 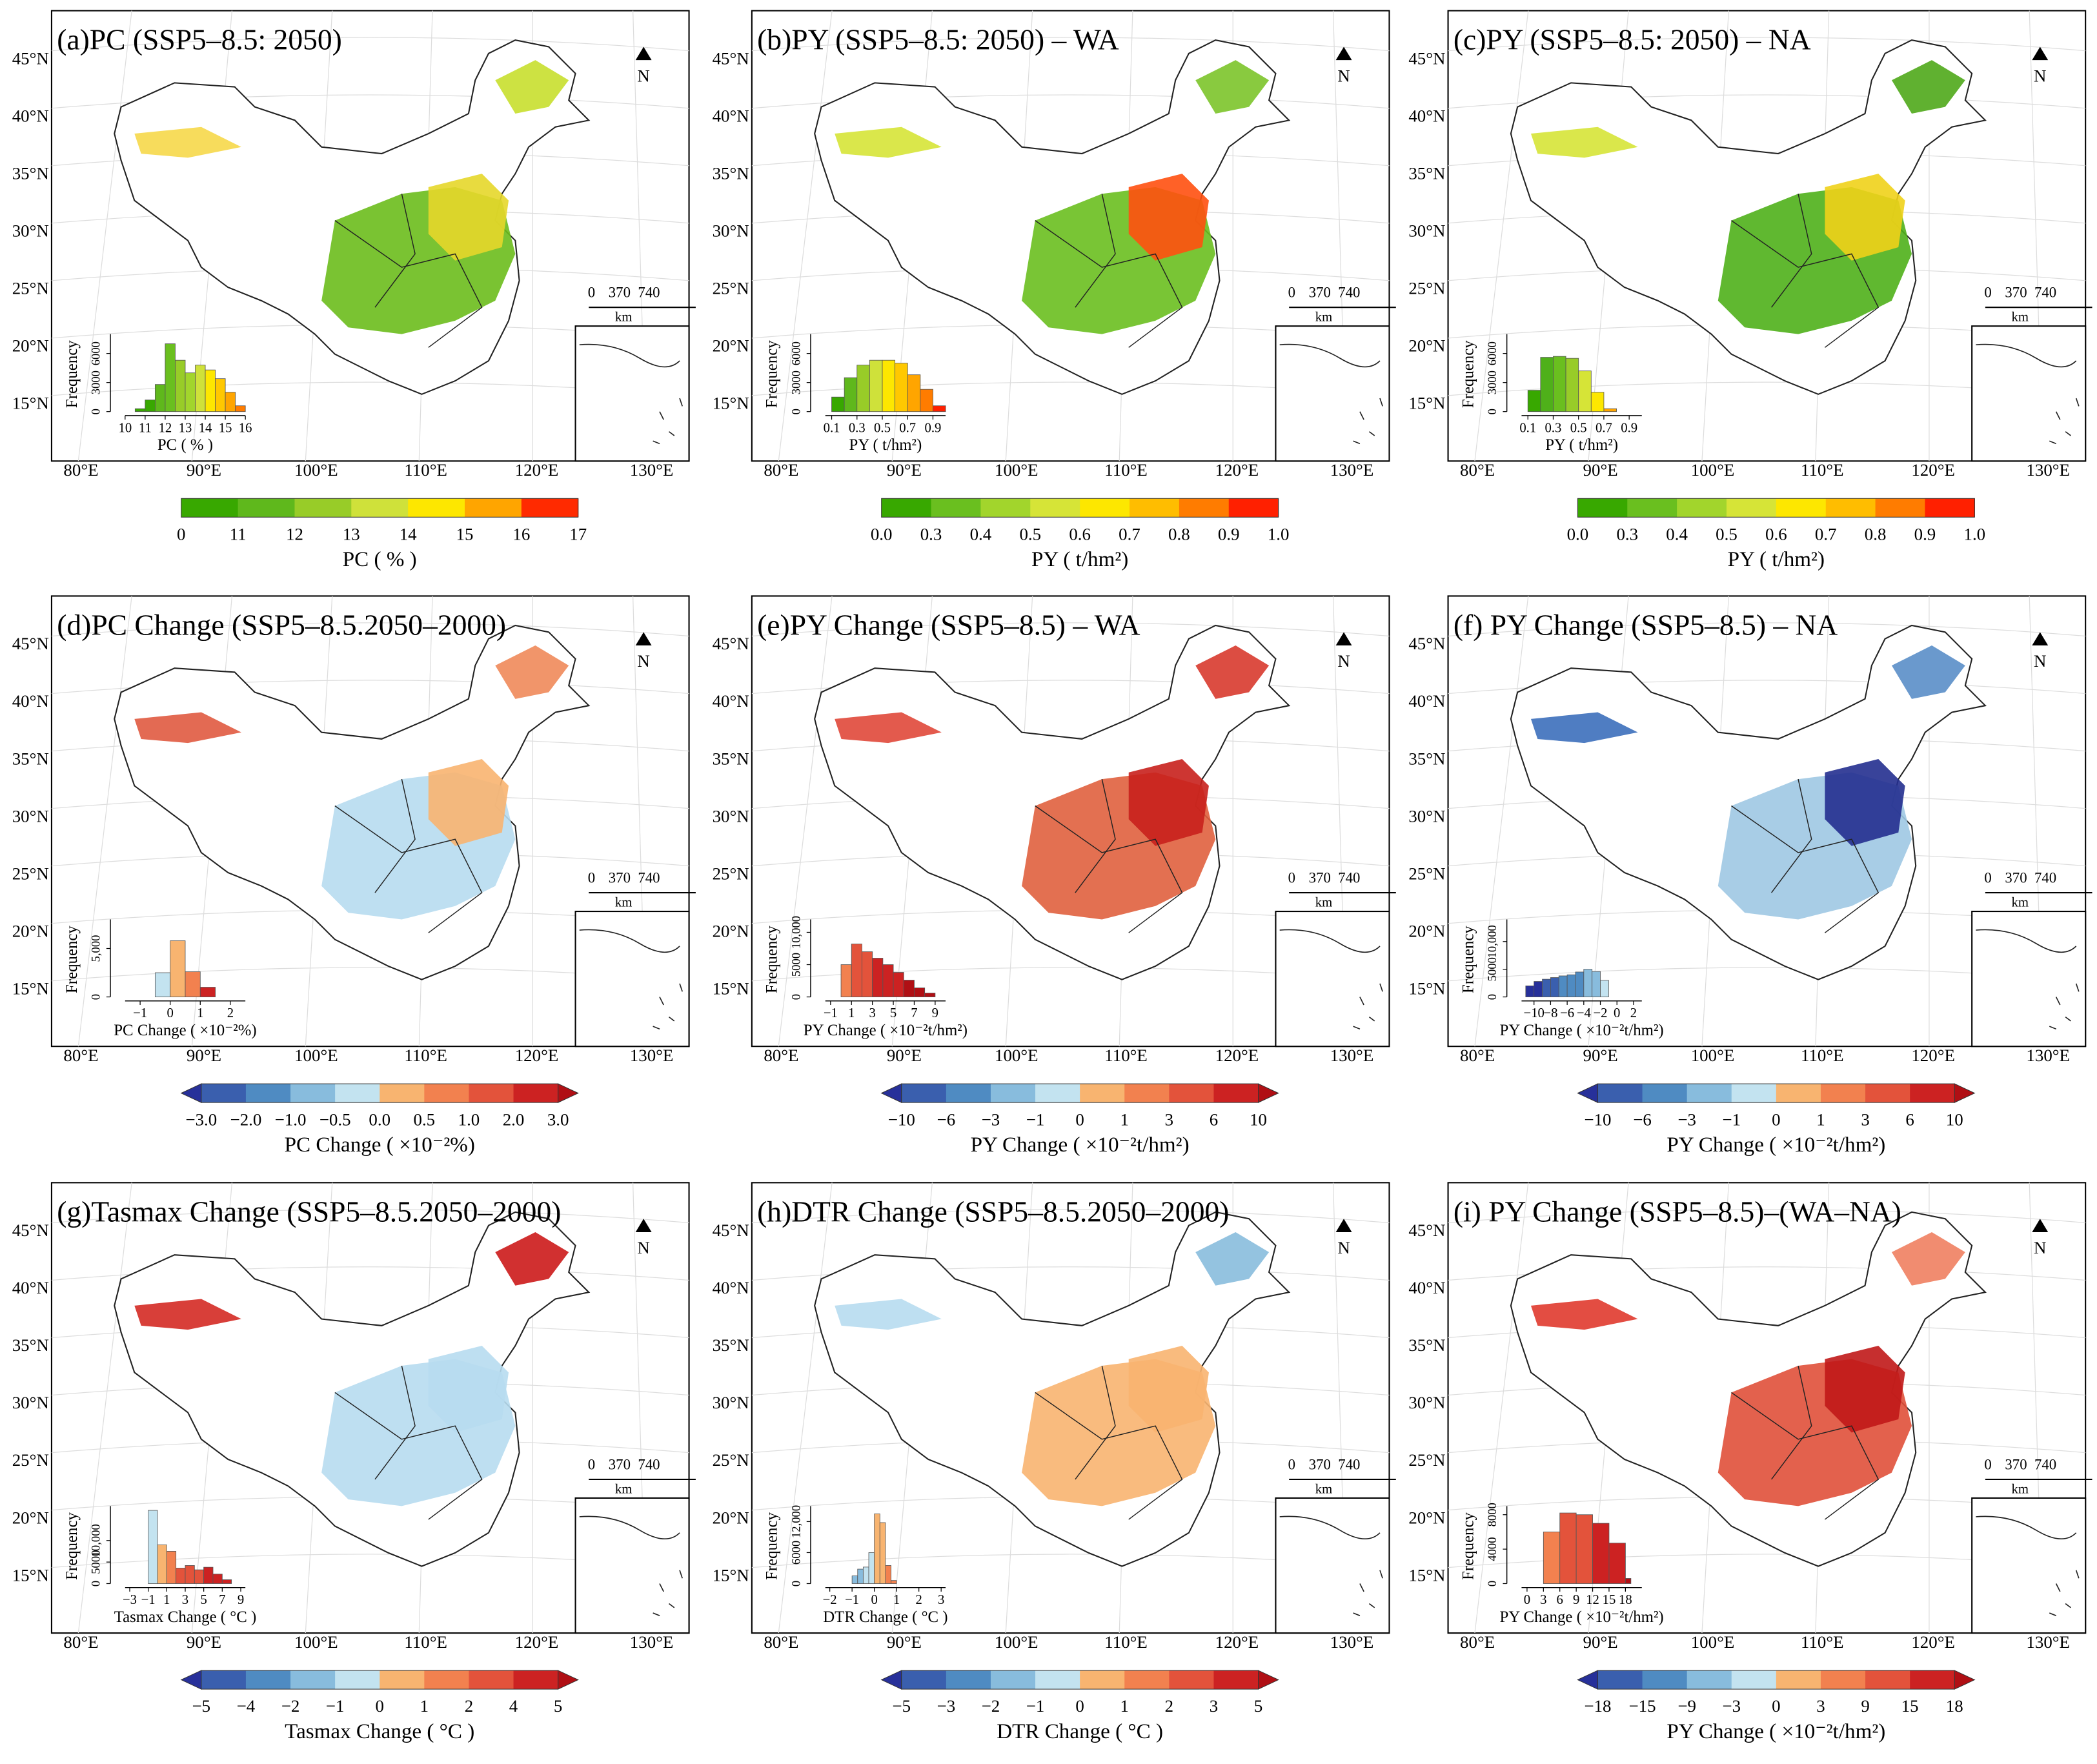 I want to click on histogram-y-label: Frequency, so click(x=773, y=1546).